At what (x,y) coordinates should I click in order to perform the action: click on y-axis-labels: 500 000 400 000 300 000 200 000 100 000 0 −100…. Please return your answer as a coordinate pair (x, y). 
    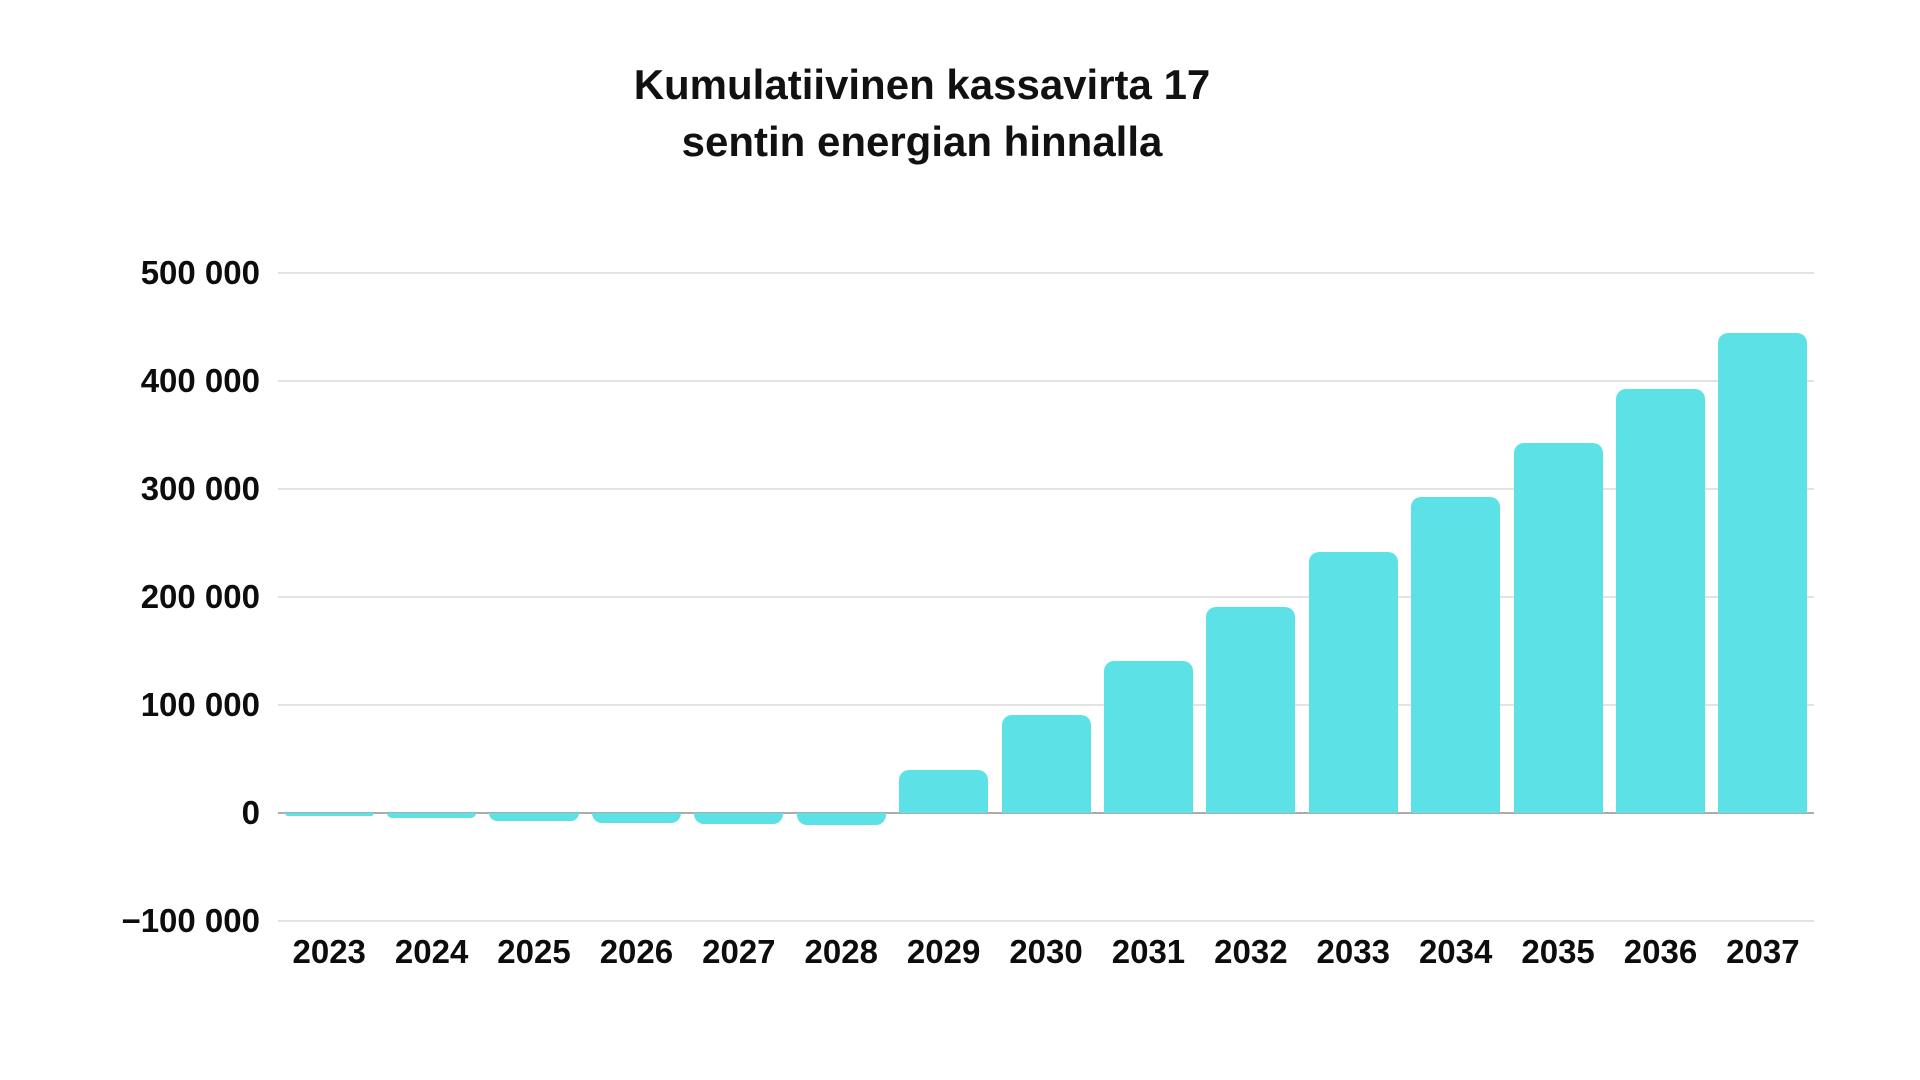
    Looking at the image, I should click on (130, 596).